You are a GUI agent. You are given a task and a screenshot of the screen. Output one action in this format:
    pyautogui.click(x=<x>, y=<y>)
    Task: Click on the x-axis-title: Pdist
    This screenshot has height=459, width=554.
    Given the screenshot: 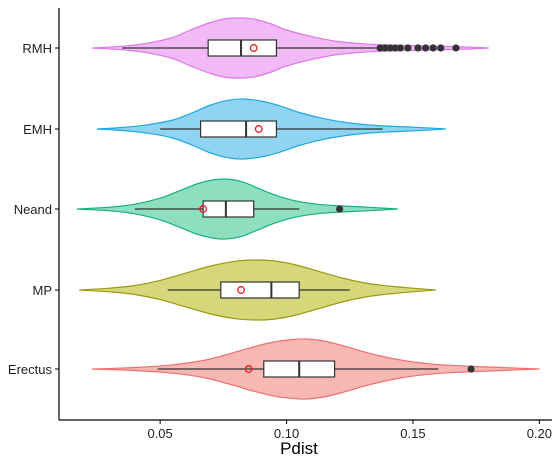 What is the action you would take?
    pyautogui.click(x=299, y=448)
    